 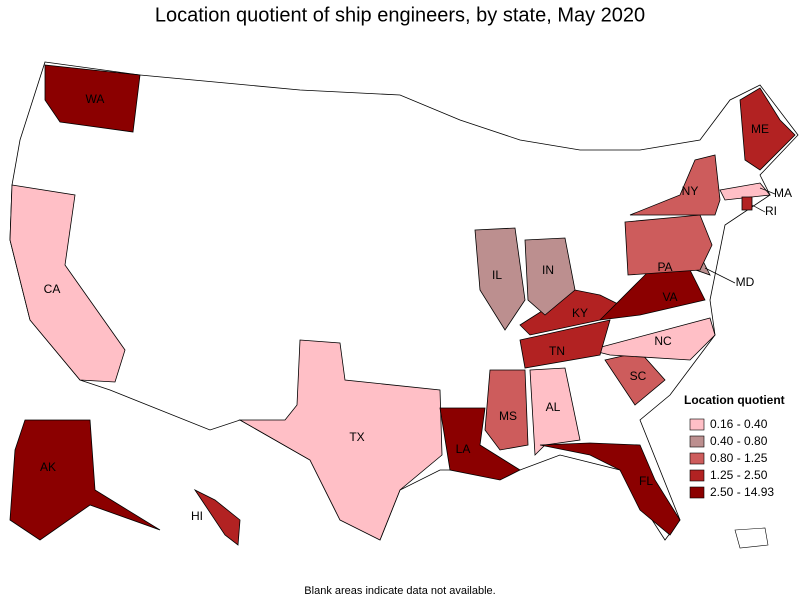 What do you see at coordinates (557, 351) in the screenshot?
I see `state-label: TN` at bounding box center [557, 351].